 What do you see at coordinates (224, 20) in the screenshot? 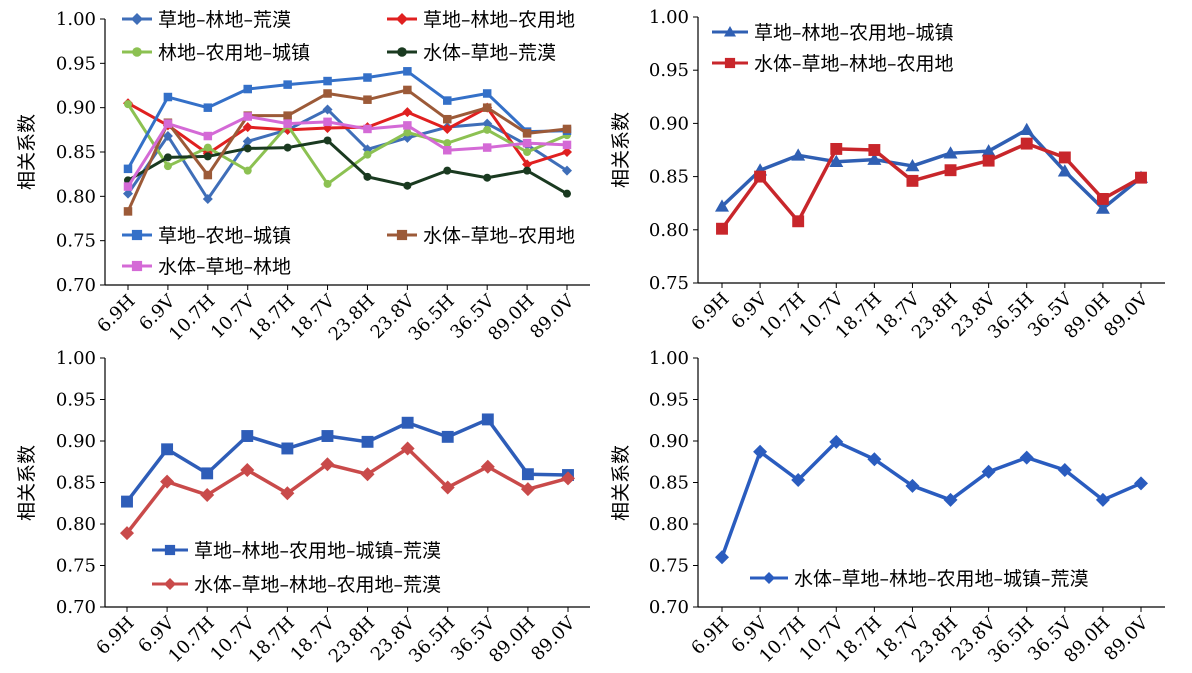
I see `legend-label: 草地–林地–荒漠` at bounding box center [224, 20].